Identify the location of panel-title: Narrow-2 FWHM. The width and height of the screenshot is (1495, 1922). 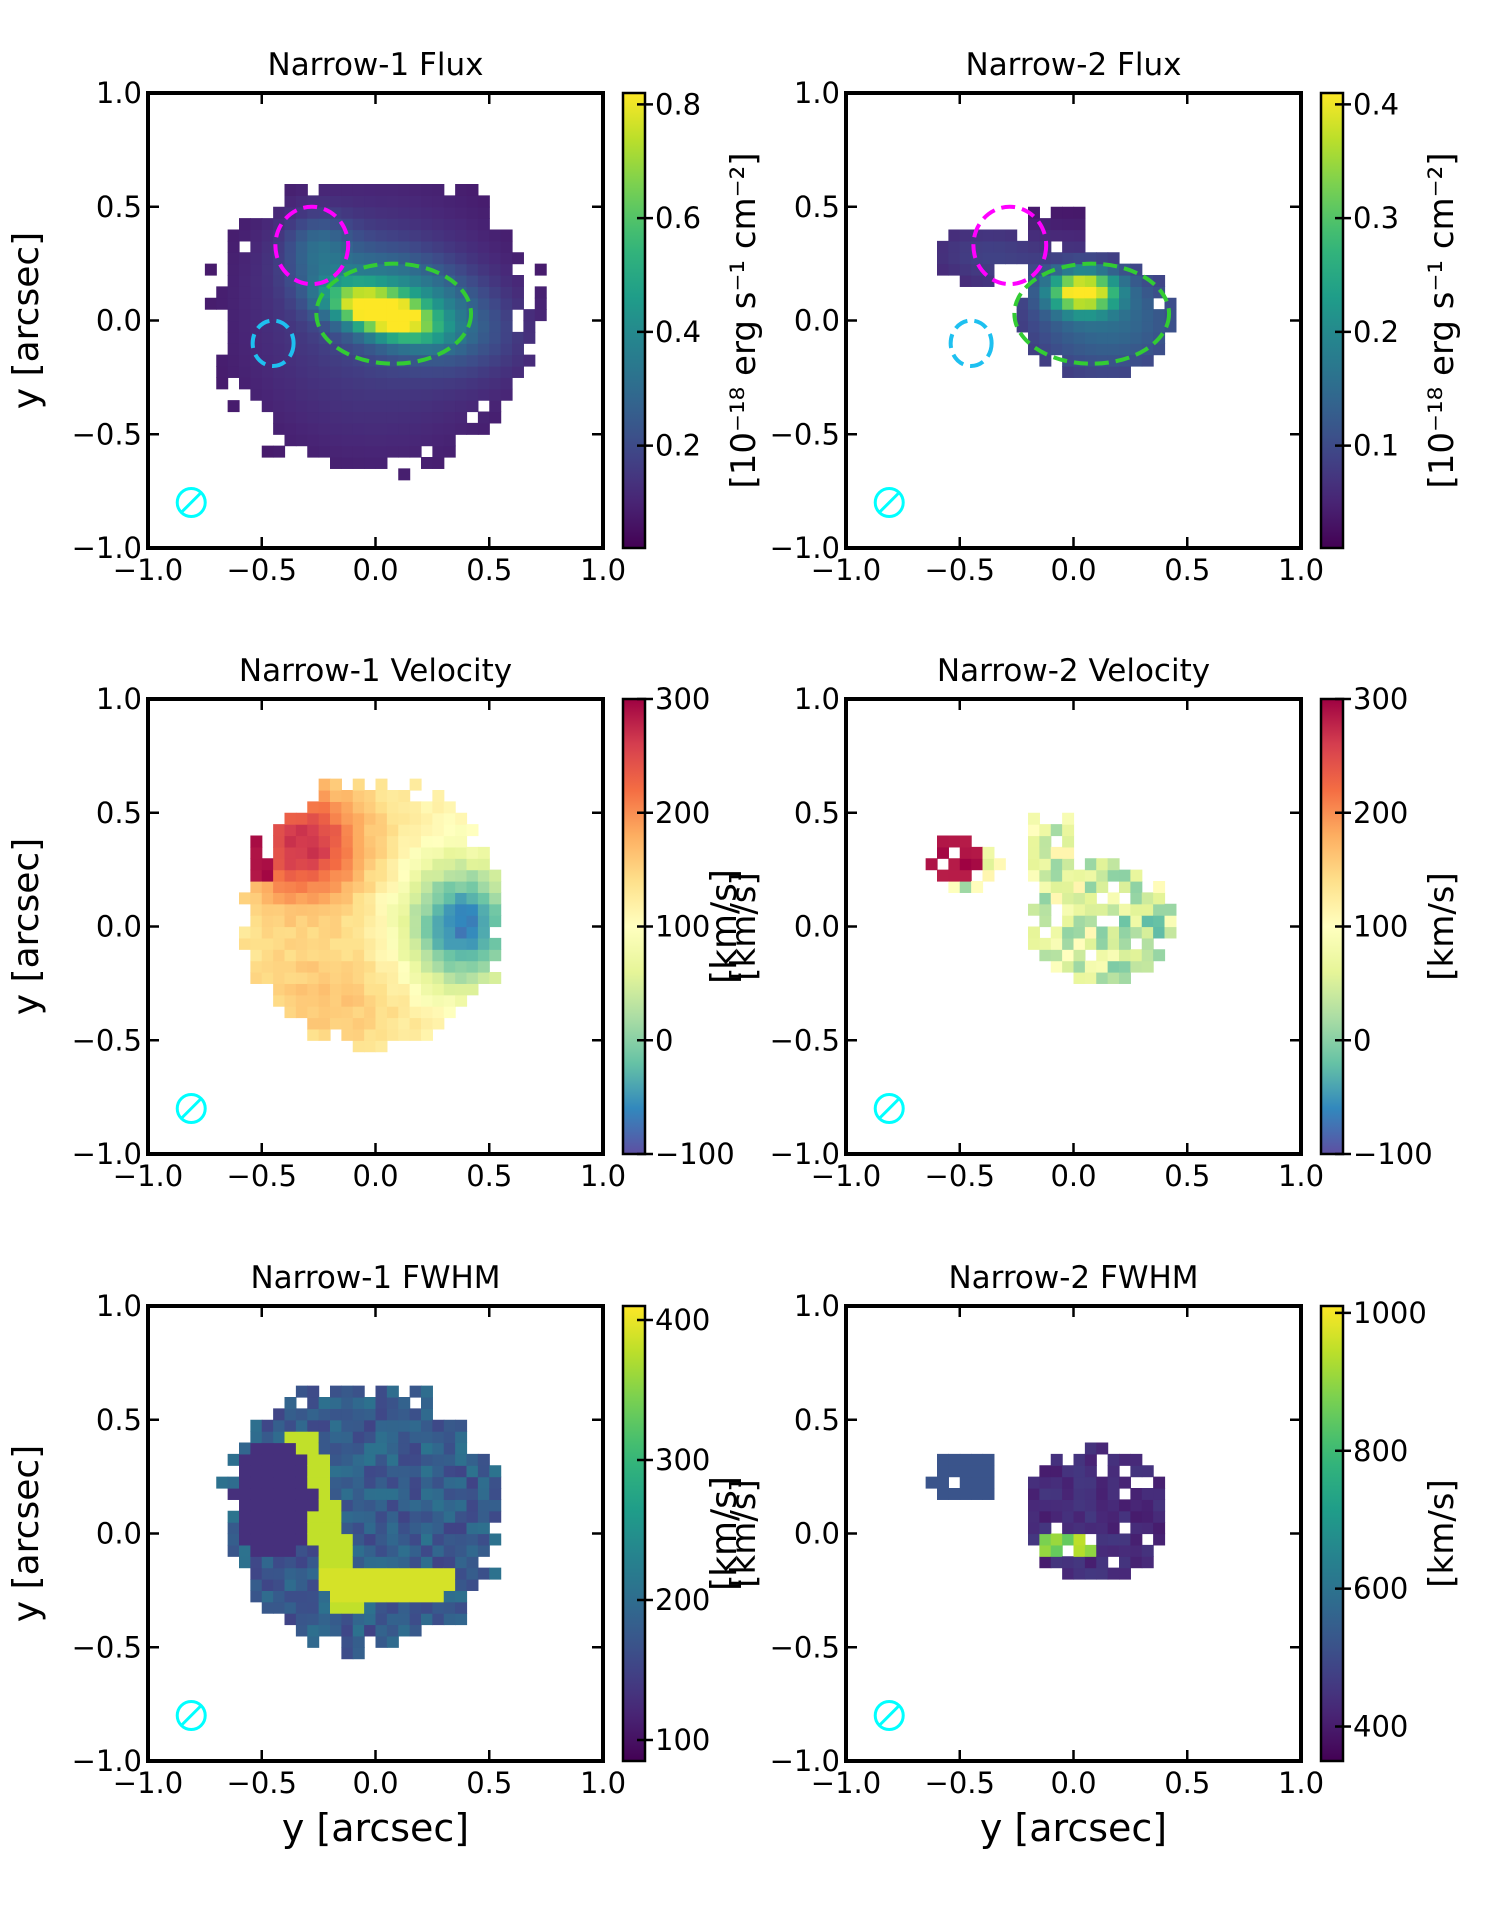
(1073, 1278).